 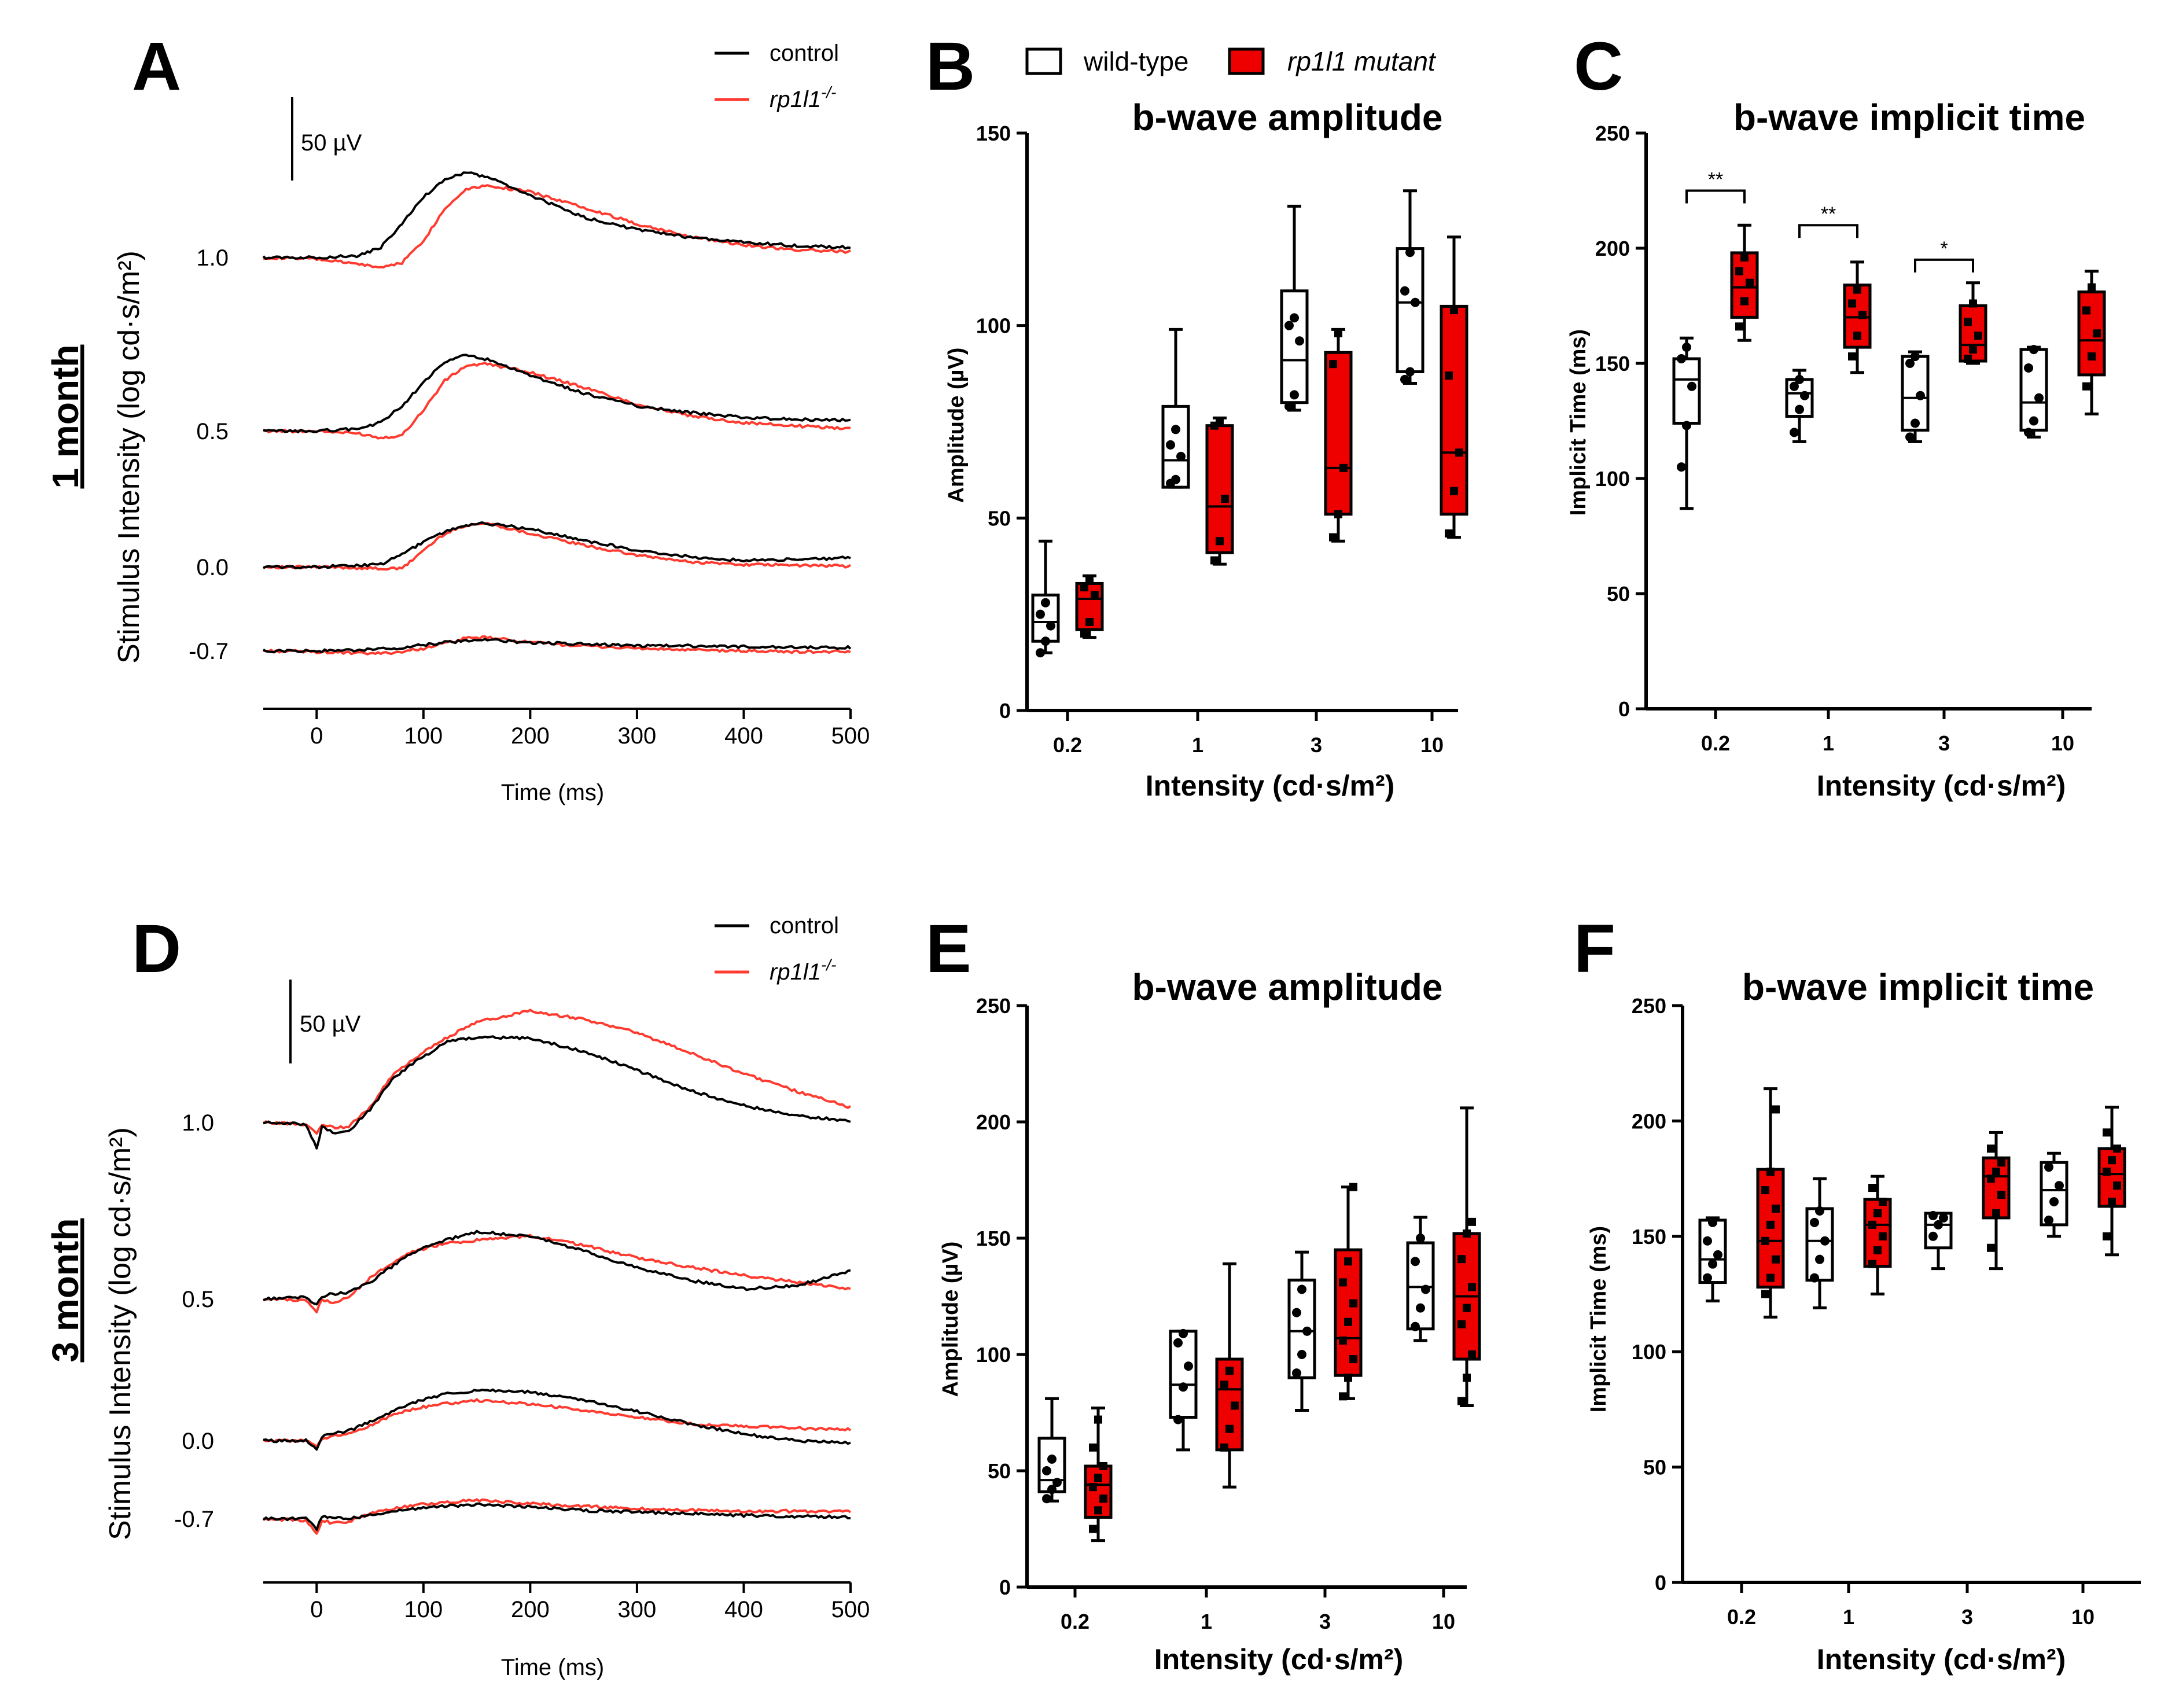 I want to click on trace-mutant-0.5, so click(x=557, y=401).